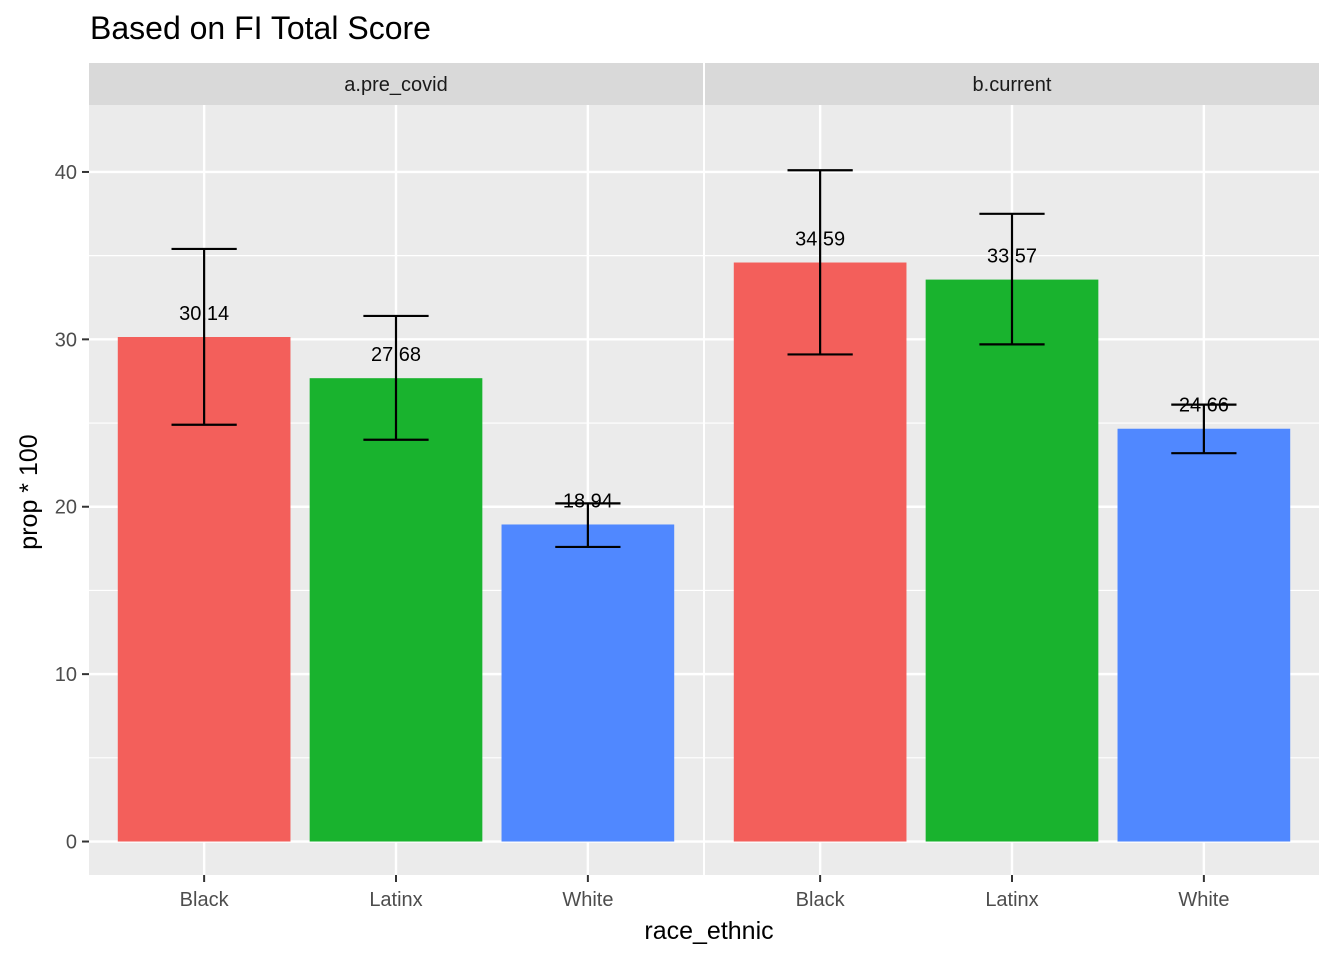 The width and height of the screenshot is (1344, 965). What do you see at coordinates (71, 843) in the screenshot?
I see `y-tick-label: 0` at bounding box center [71, 843].